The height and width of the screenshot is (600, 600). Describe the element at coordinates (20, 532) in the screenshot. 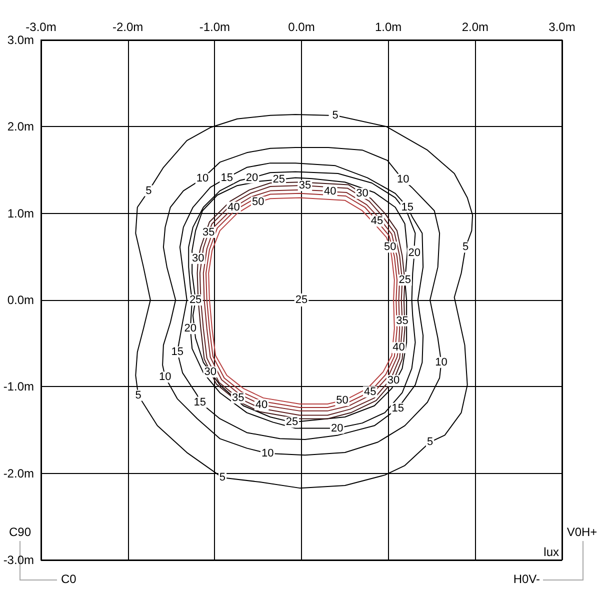

I see `text: C90` at that location.